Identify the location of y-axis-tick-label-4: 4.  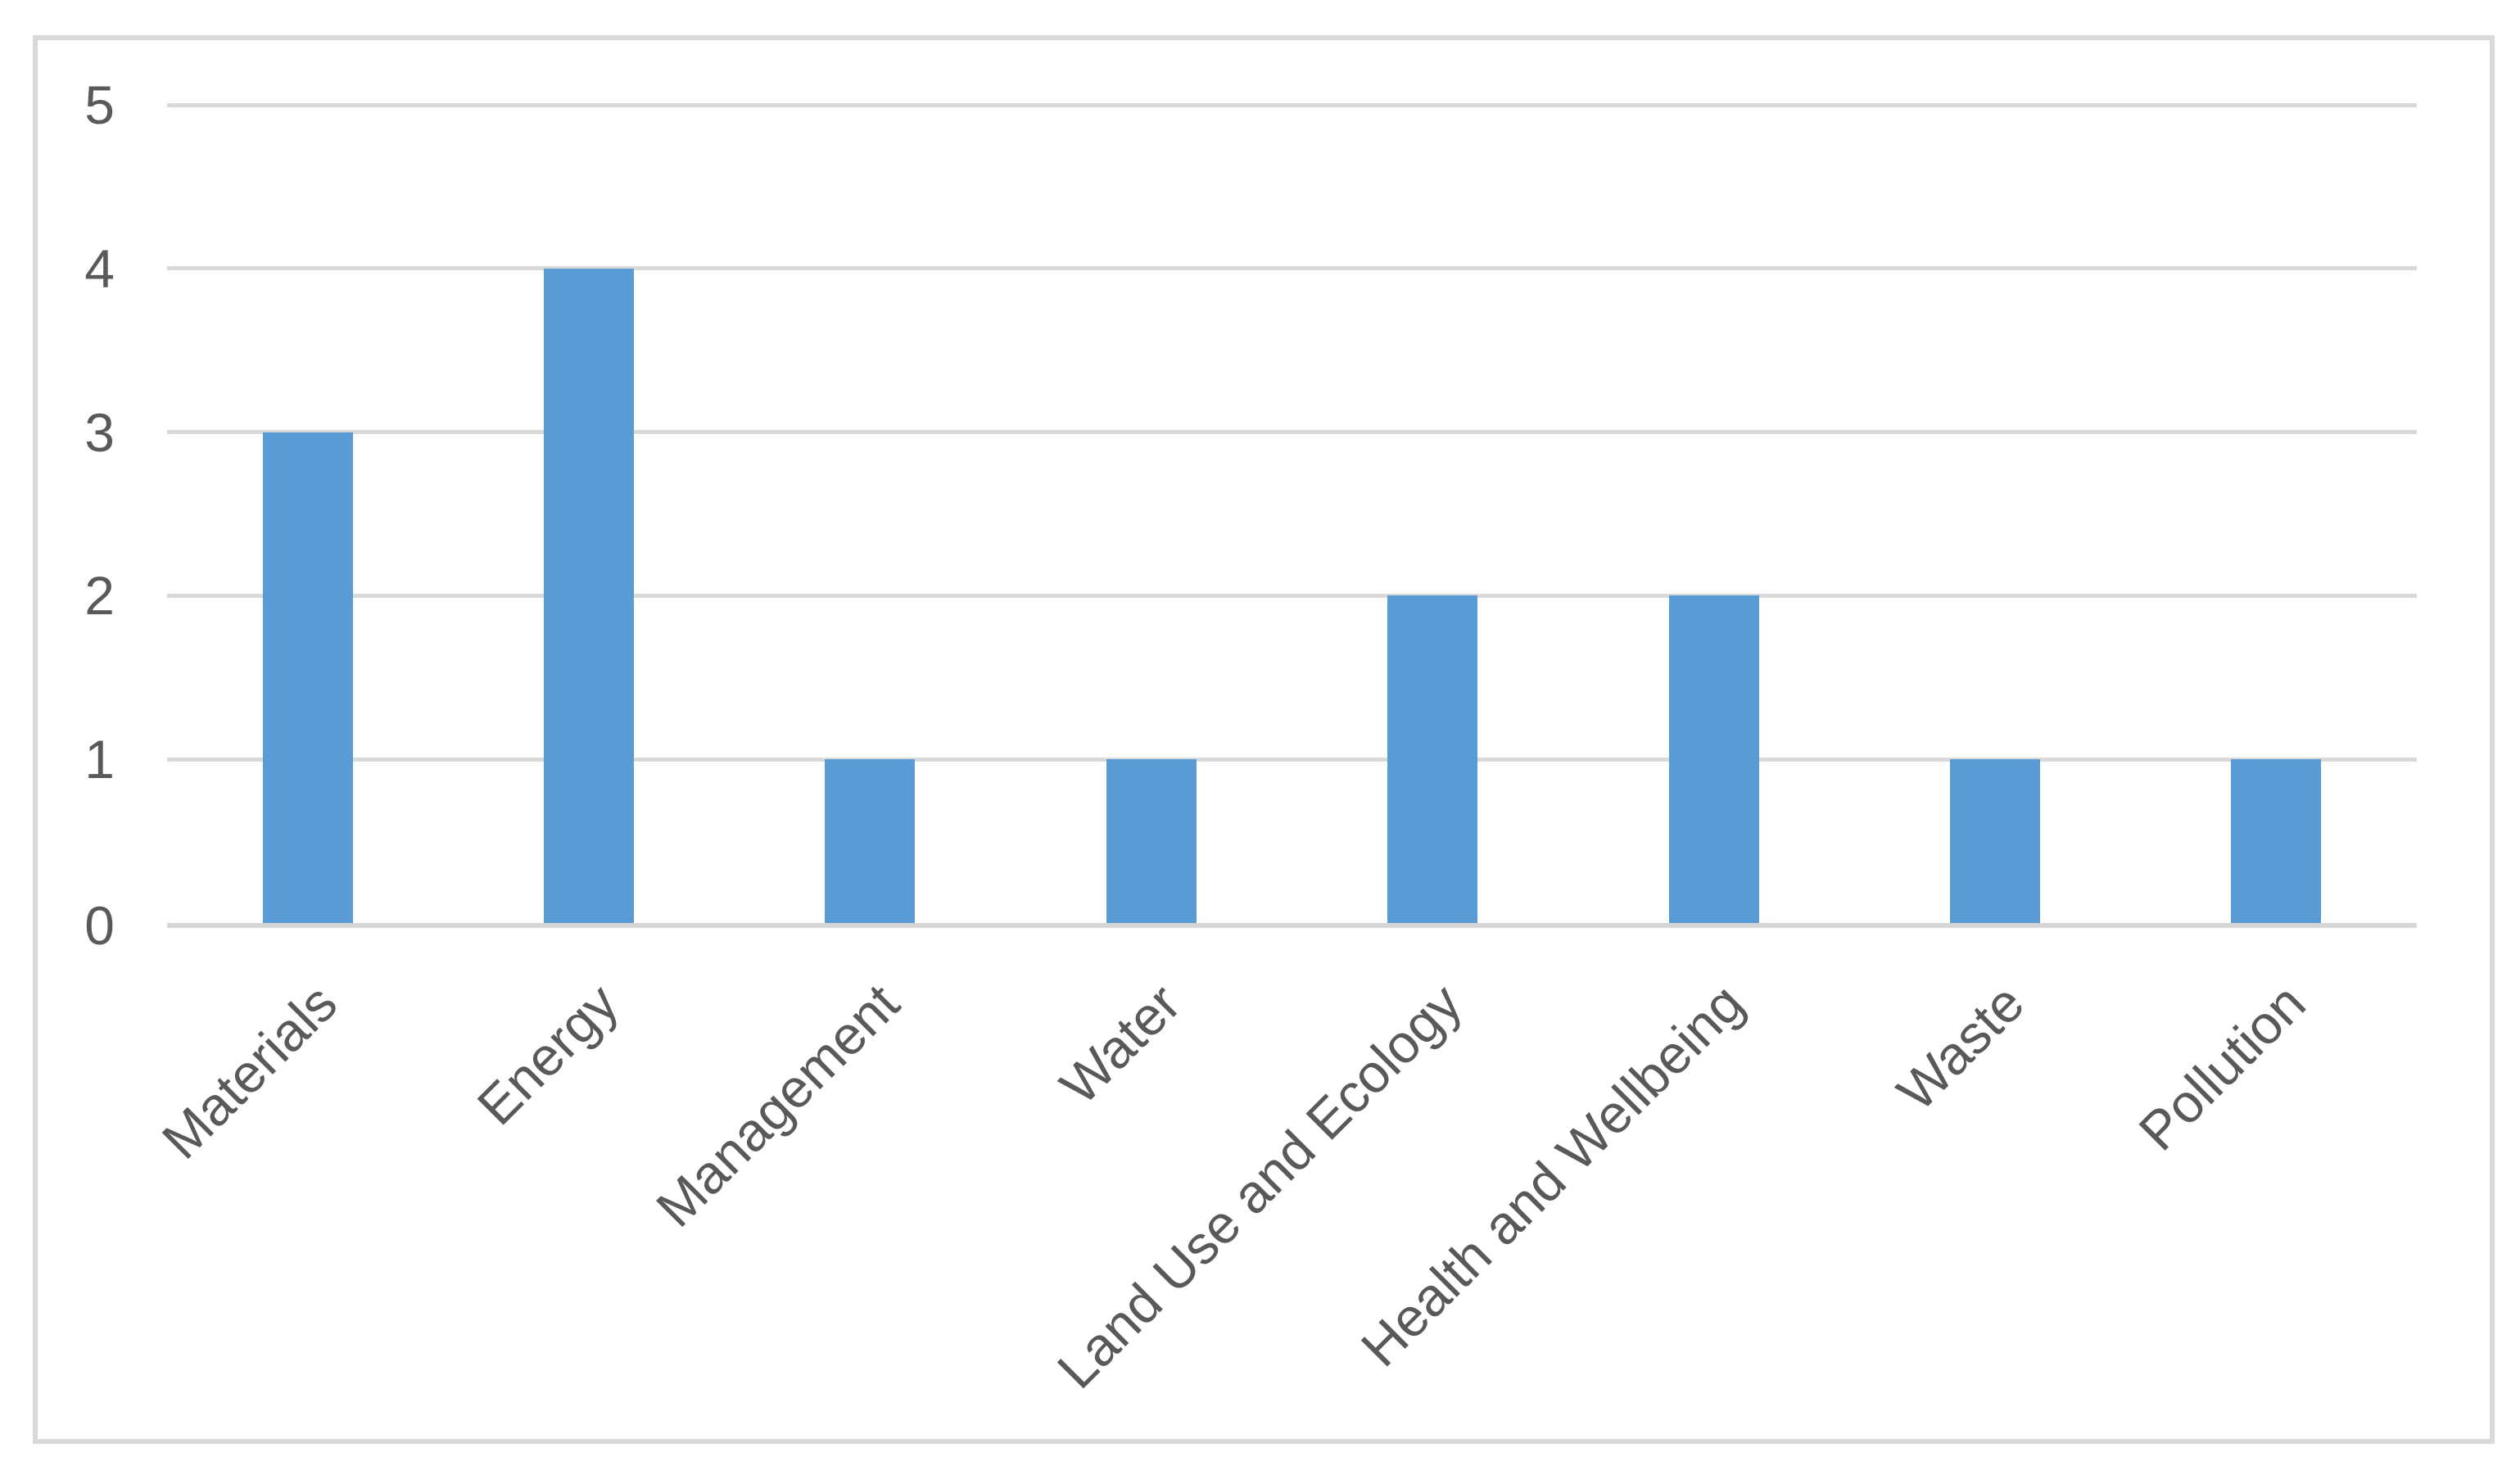
(99, 268).